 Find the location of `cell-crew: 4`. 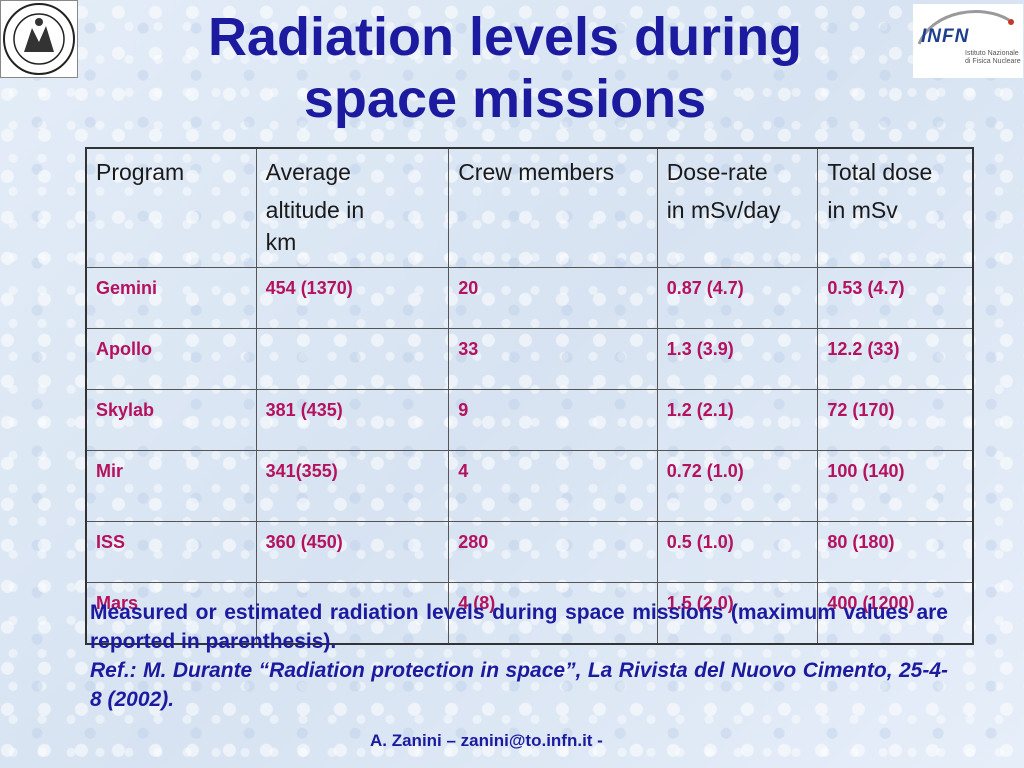

cell-crew: 4 is located at coordinates (553, 486).